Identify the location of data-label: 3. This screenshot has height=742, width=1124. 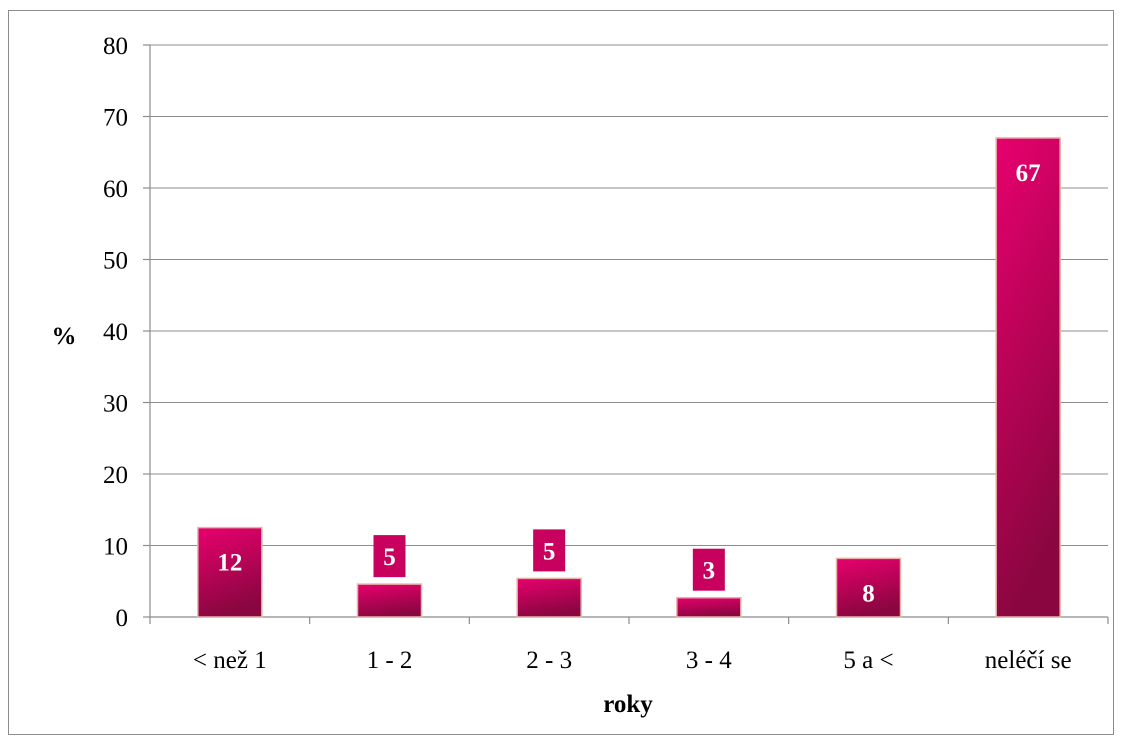
(709, 571).